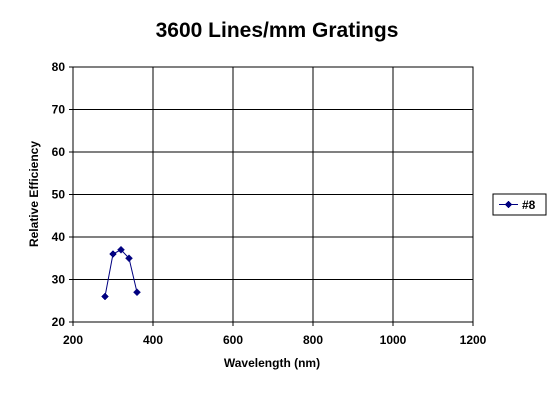  What do you see at coordinates (59, 152) in the screenshot?
I see `y-tick-label: 60` at bounding box center [59, 152].